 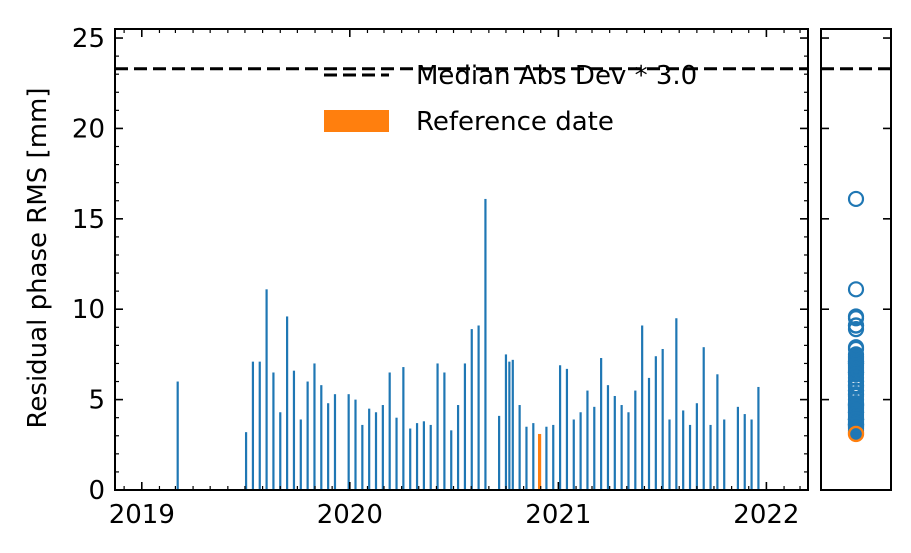 I want to click on y-tick-label: 0, so click(x=96, y=491).